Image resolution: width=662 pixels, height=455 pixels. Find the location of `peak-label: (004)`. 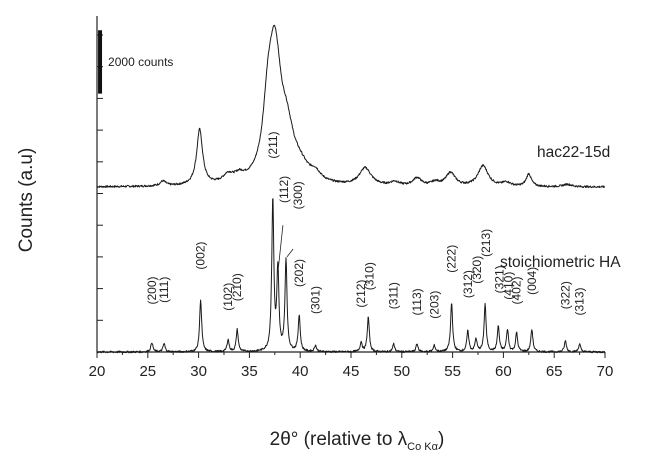

peak-label: (004) is located at coordinates (532, 281).